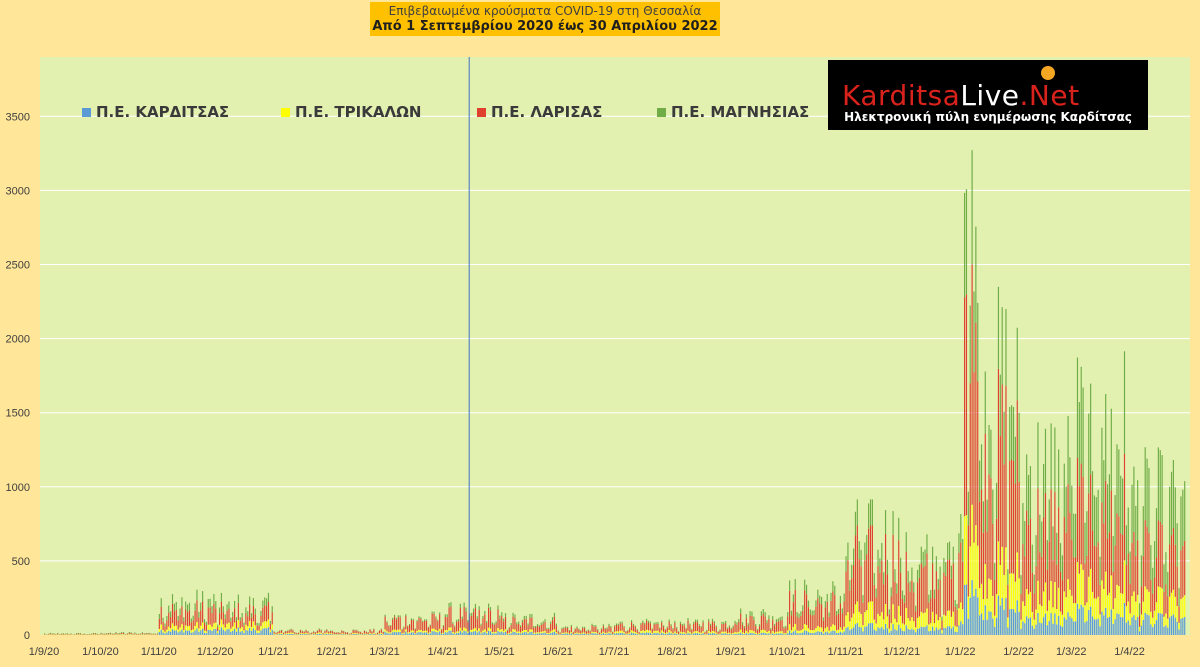 The image size is (1200, 667). What do you see at coordinates (44, 652) in the screenshot?
I see `x-tick-label: 1/9/20` at bounding box center [44, 652].